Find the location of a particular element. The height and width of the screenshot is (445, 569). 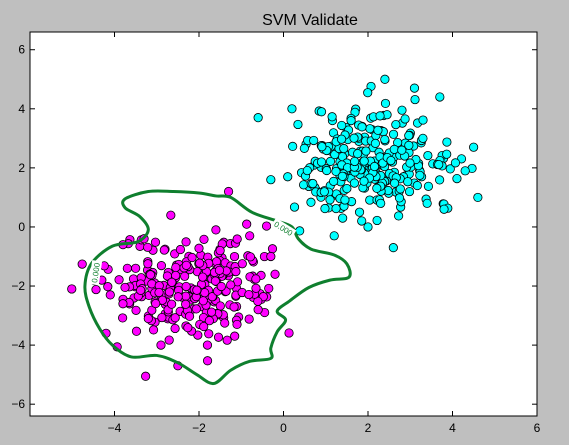

y-tick-label: −6 is located at coordinates (18, 404).